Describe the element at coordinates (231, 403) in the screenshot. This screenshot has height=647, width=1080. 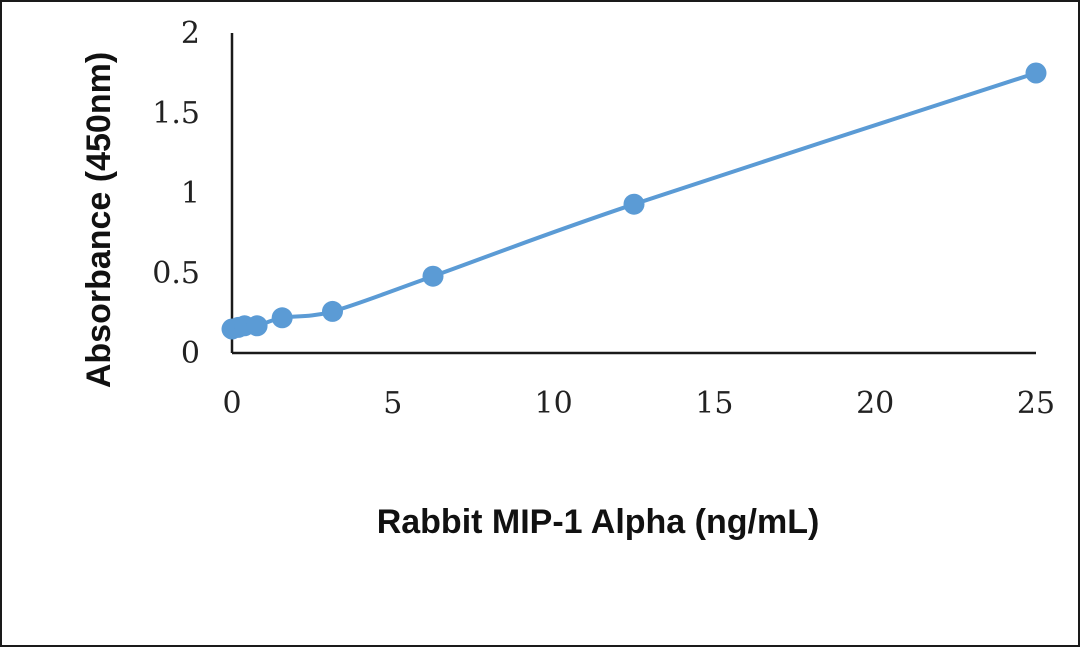
I see `x-tick-label: 0` at that location.